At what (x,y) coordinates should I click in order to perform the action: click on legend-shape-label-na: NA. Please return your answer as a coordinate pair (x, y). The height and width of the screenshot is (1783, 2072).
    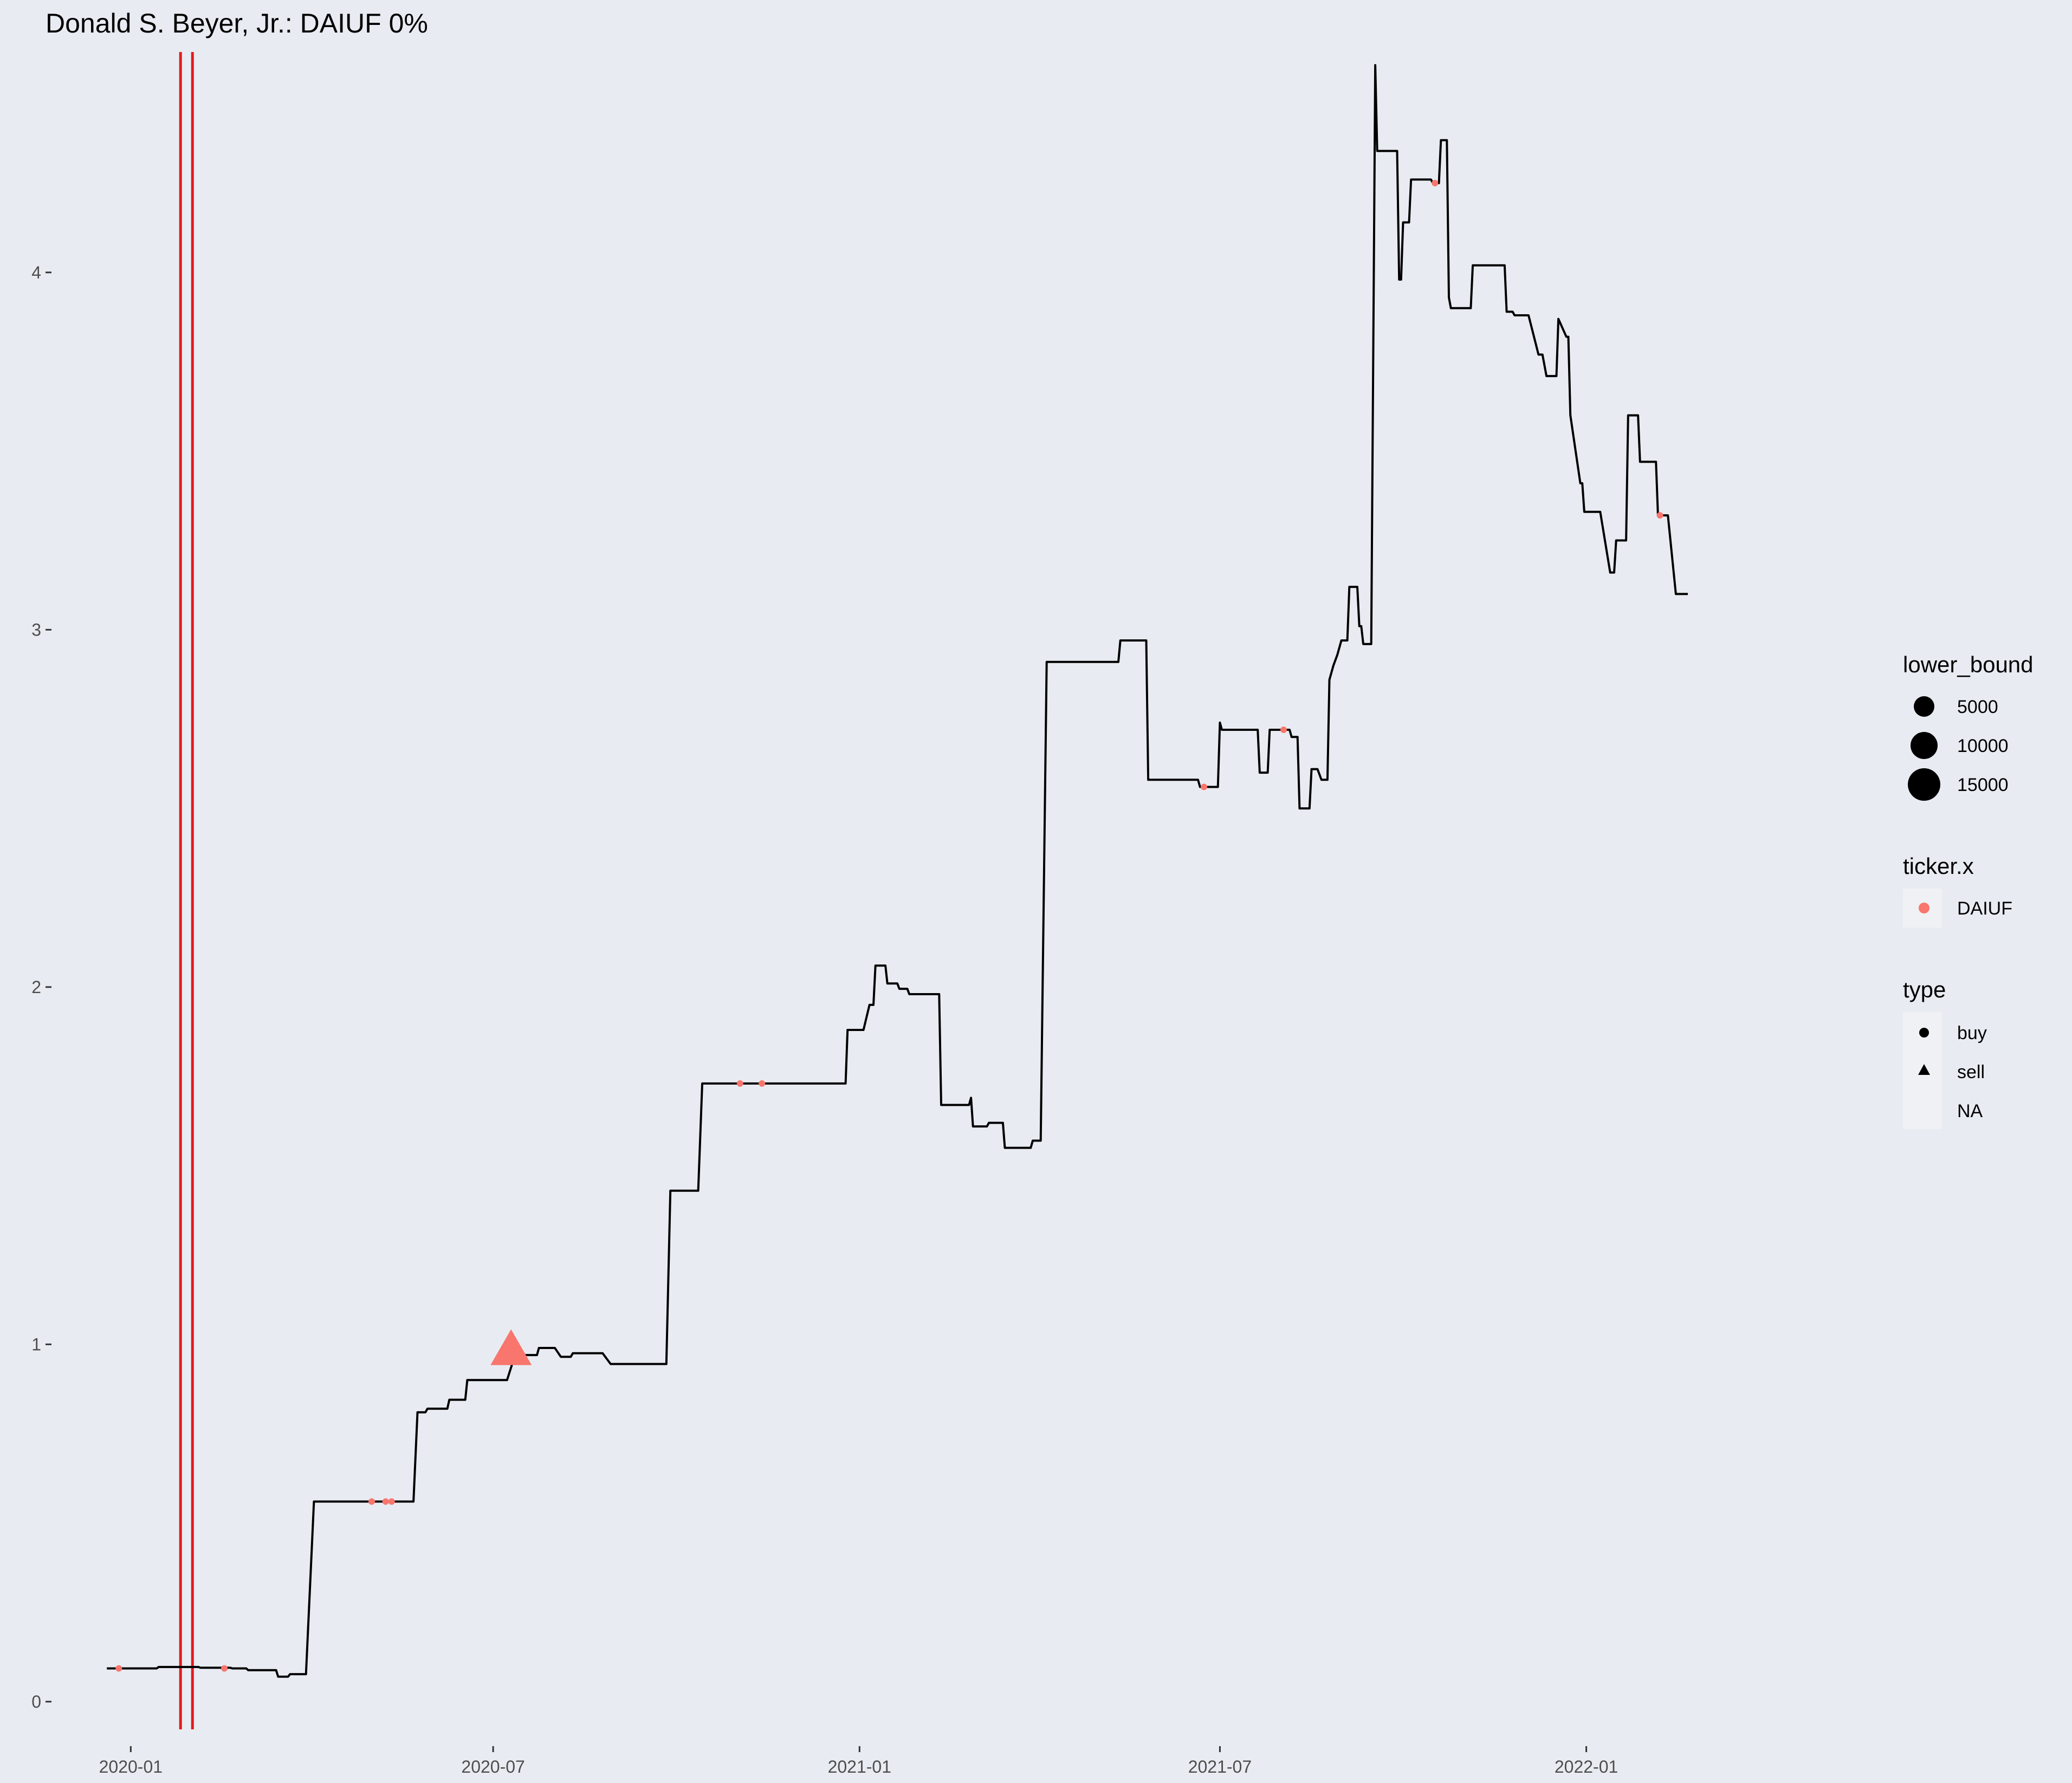
    Looking at the image, I should click on (1970, 1111).